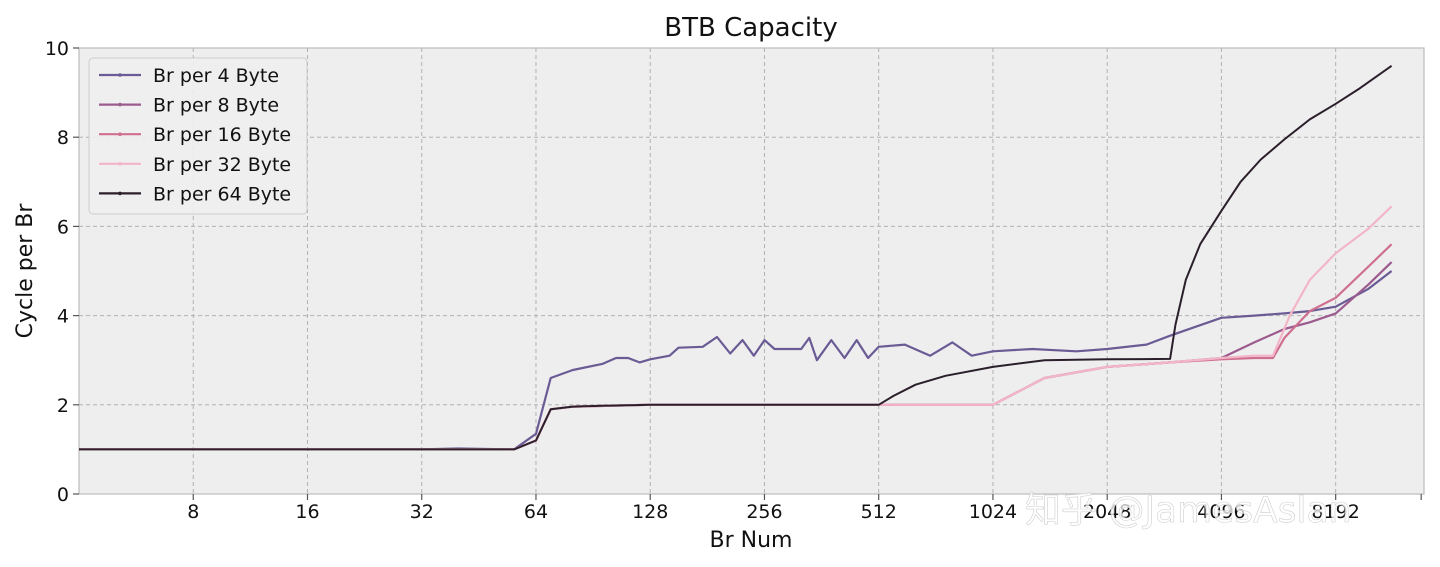 This screenshot has width=1440, height=567. Describe the element at coordinates (193, 512) in the screenshot. I see `x-tick-label: 8` at that location.